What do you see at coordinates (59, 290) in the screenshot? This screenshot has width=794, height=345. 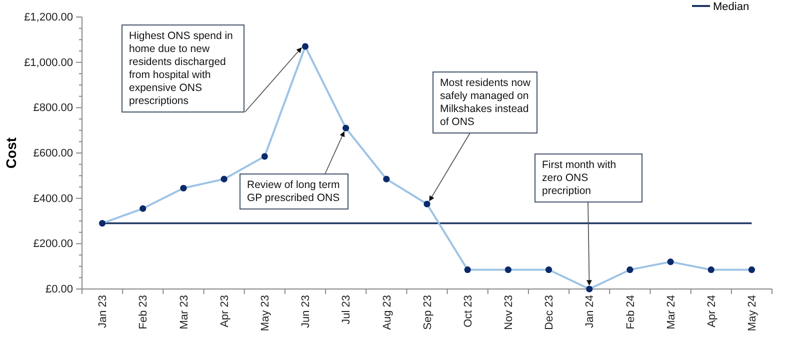 I see `y-tick-label: £0.00` at bounding box center [59, 290].